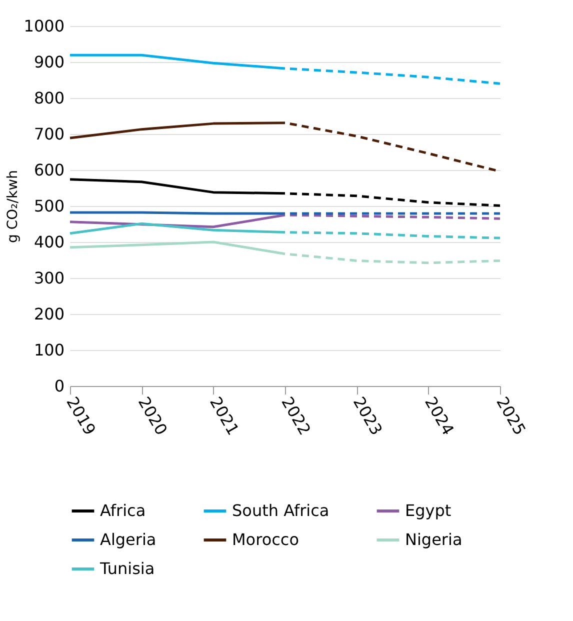  I want to click on legend-label: South Africa, so click(281, 510).